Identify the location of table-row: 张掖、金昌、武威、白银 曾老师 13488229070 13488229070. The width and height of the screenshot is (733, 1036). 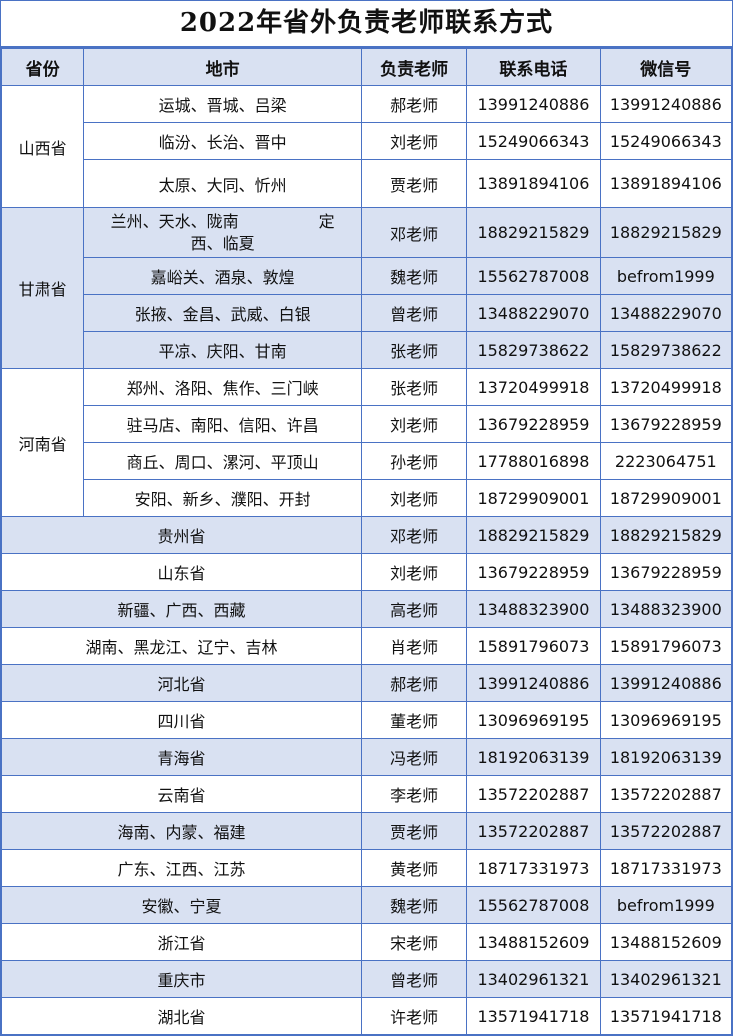
(367, 313).